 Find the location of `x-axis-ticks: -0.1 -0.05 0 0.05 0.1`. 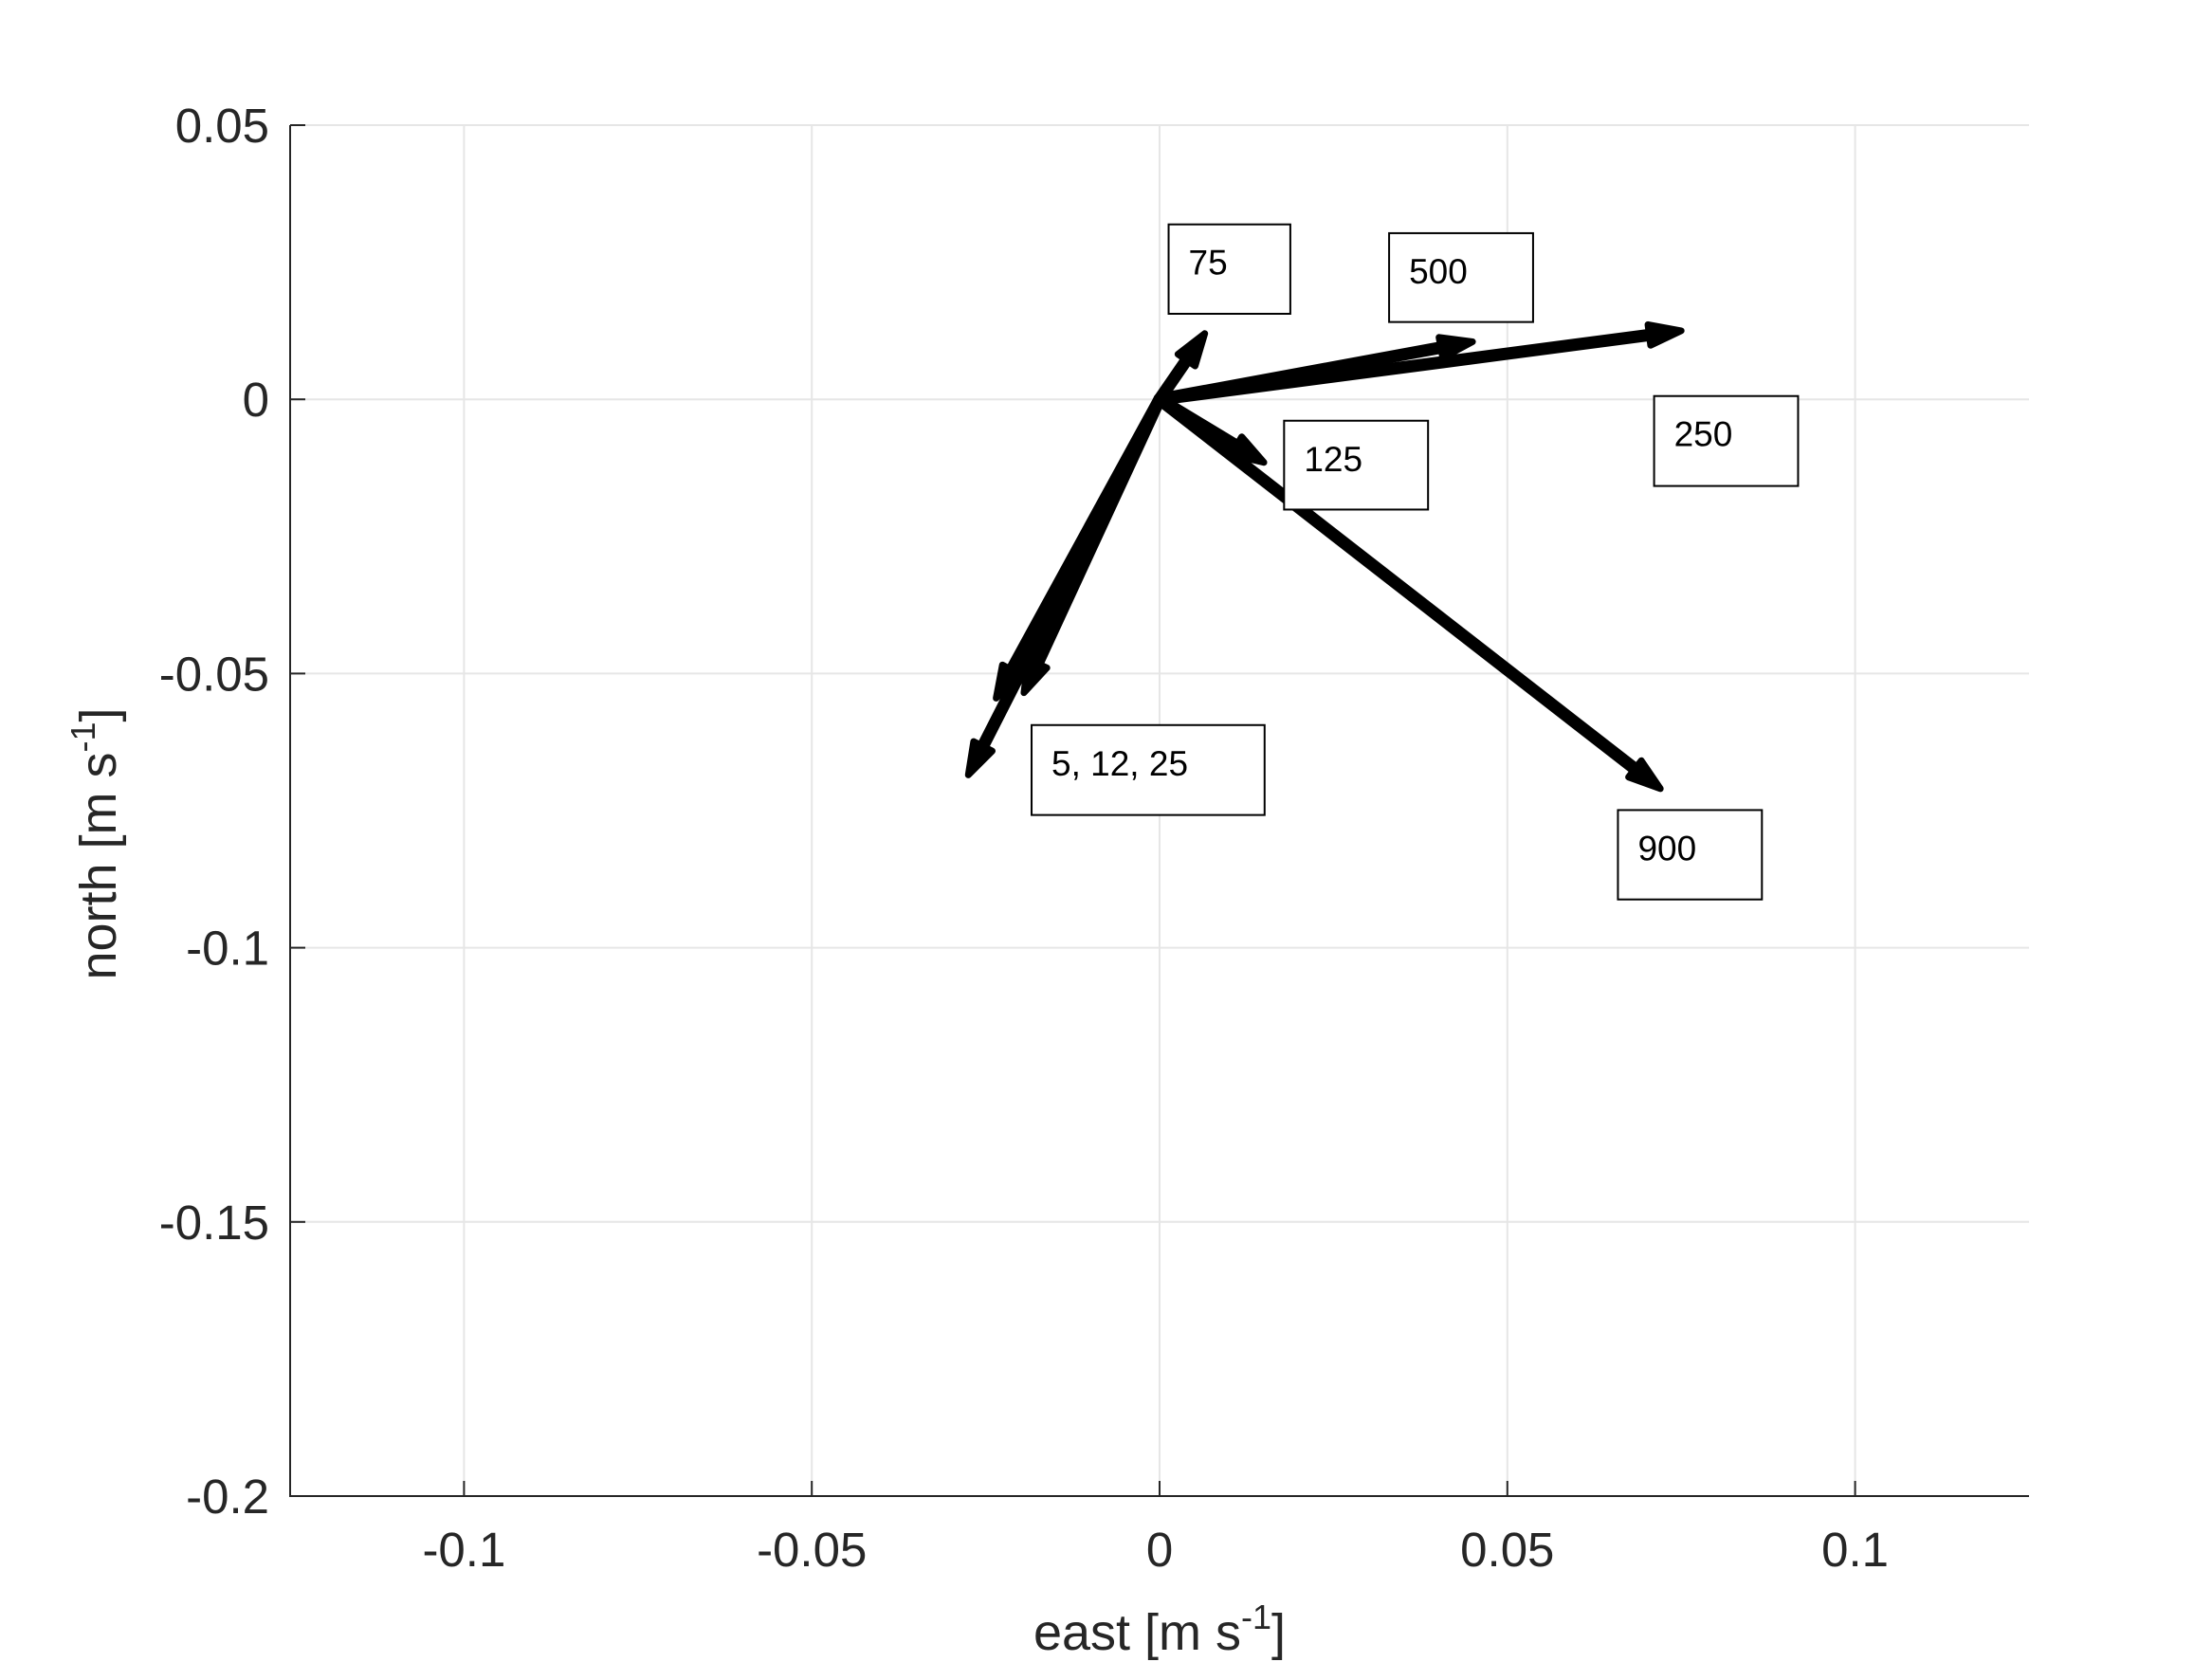

x-axis-ticks: -0.1 -0.05 0 0.05 0.1 is located at coordinates (1155, 1529).